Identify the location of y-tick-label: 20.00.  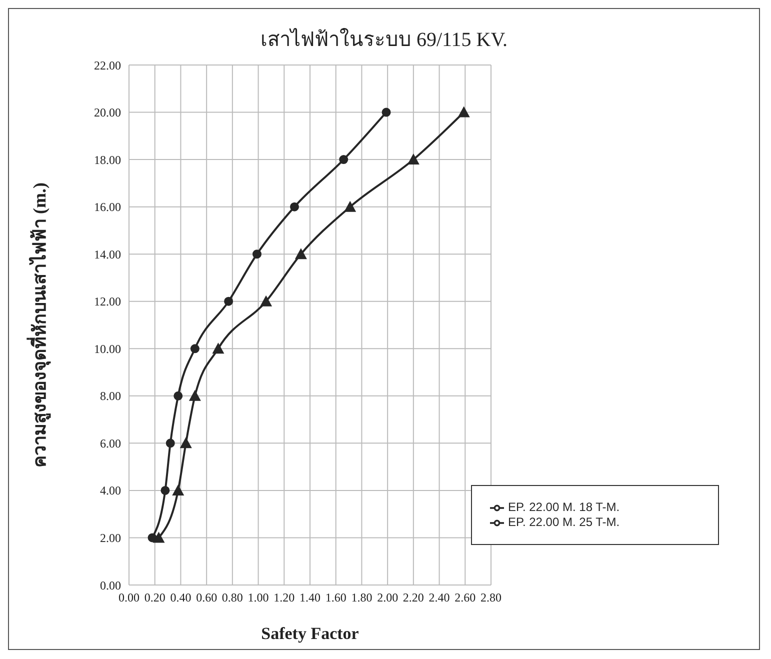
(107, 113).